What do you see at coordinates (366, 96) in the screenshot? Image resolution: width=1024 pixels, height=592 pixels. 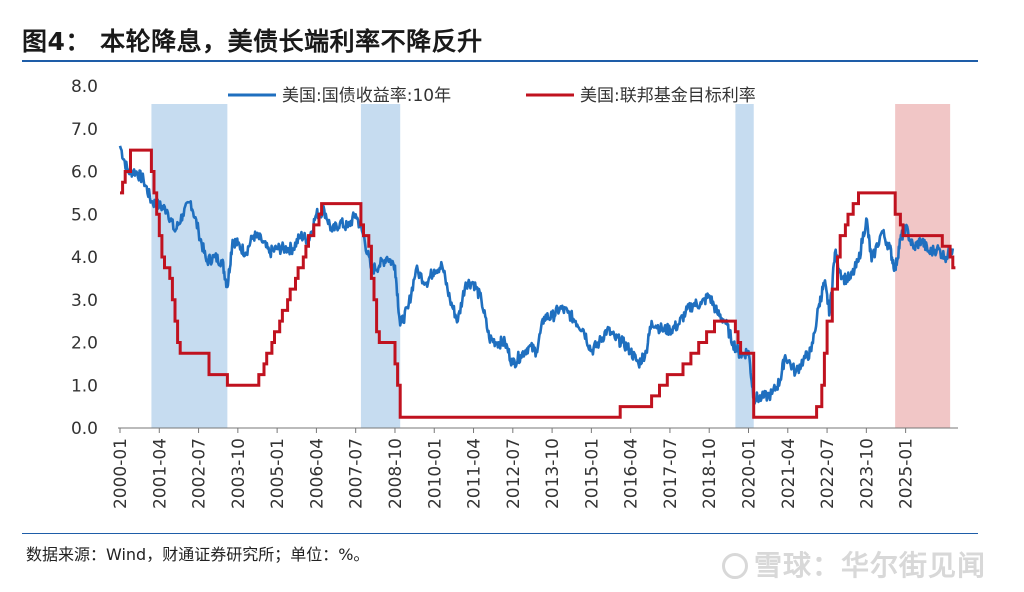 I see `legend-label-treasury-10y: 美国:国债收益率:10年` at bounding box center [366, 96].